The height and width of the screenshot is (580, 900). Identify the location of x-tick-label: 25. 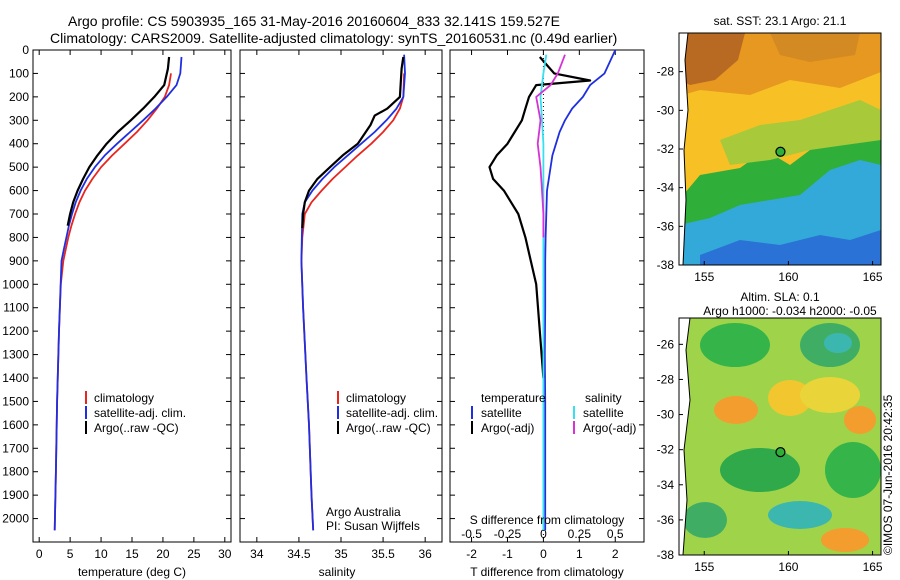
(194, 554).